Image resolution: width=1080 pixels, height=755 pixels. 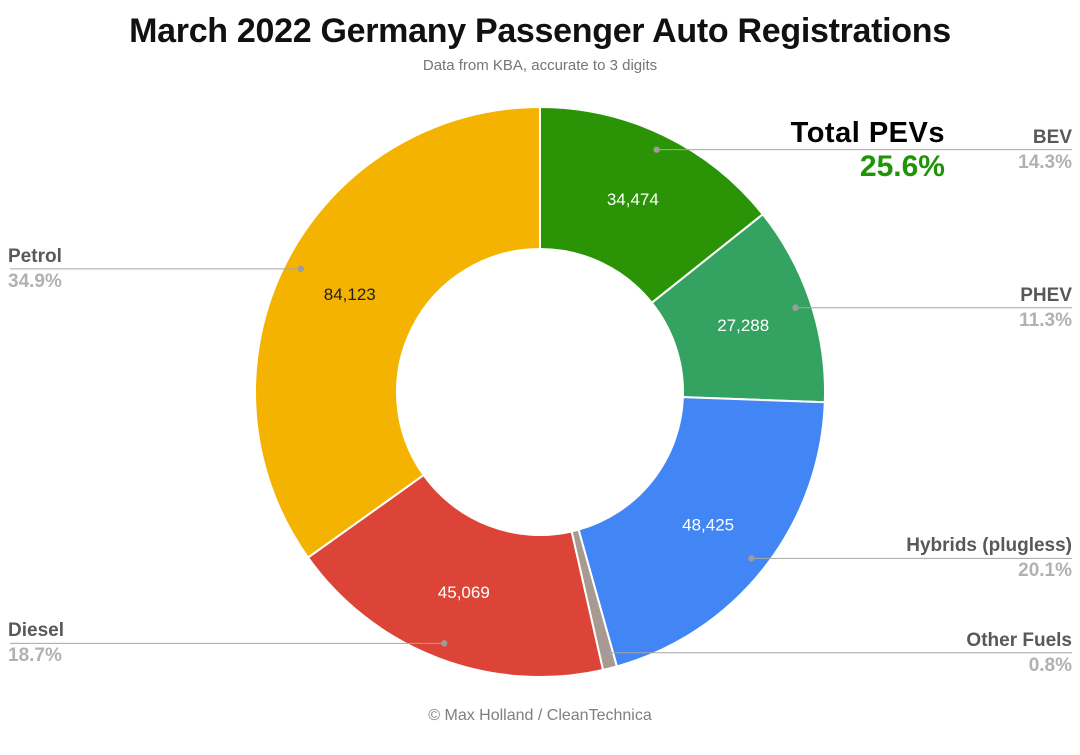 I want to click on leader-dot-diesel, so click(x=444, y=643).